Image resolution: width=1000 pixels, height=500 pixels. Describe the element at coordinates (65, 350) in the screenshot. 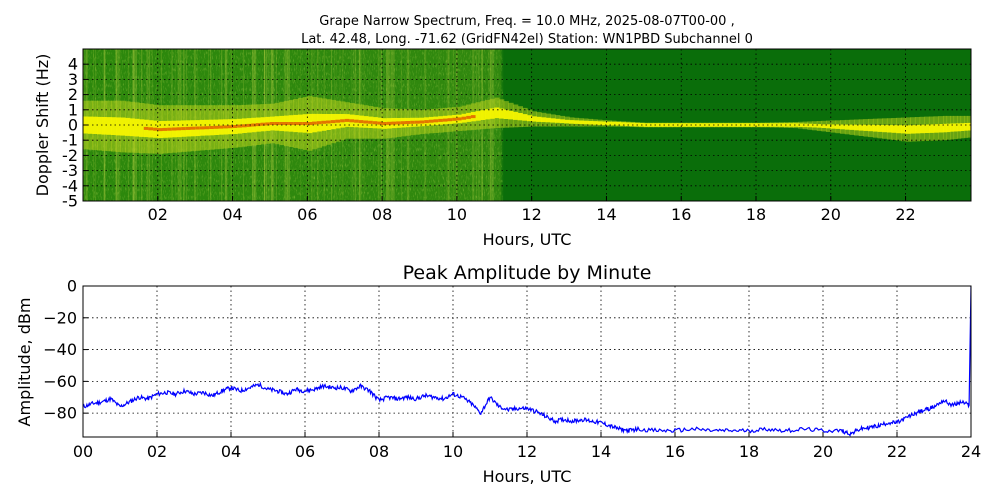

I see `amplitude-y-ticks: 0 −20 −40 −60 −80` at that location.